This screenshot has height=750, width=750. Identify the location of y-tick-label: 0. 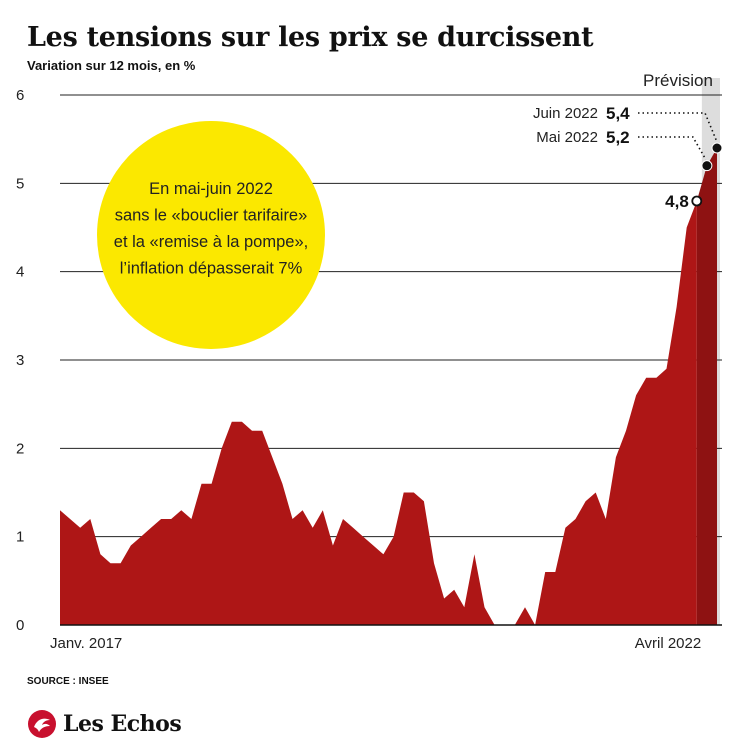
(20, 625).